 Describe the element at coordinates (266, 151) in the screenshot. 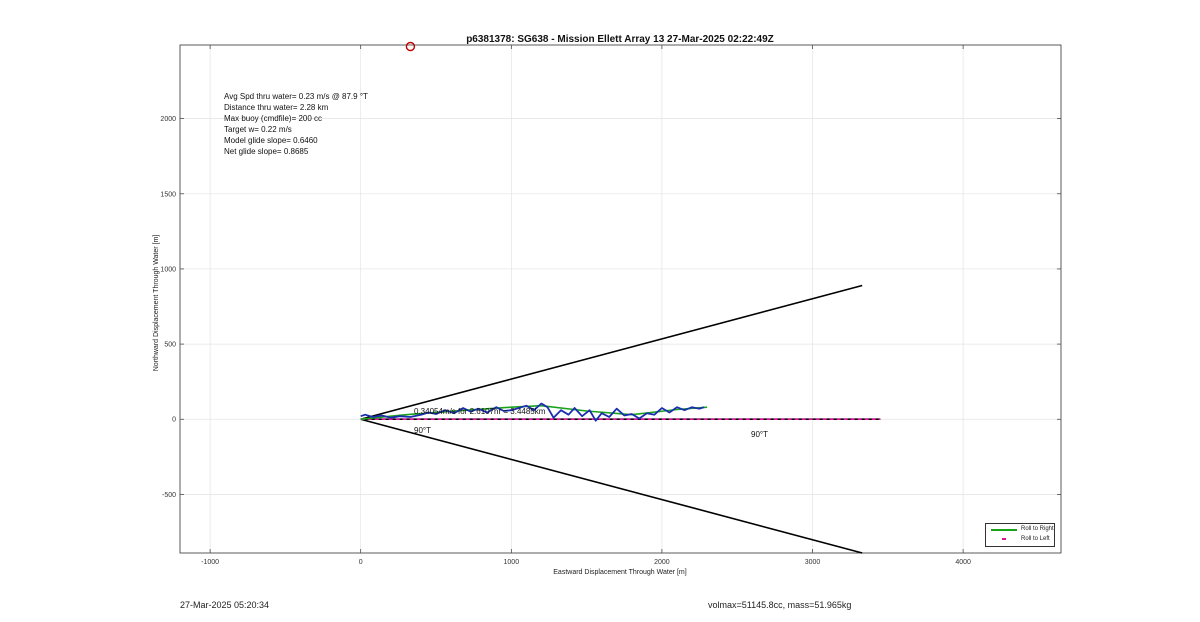

I see `annotation-net-glide: Net glide slope= 0.8685` at that location.